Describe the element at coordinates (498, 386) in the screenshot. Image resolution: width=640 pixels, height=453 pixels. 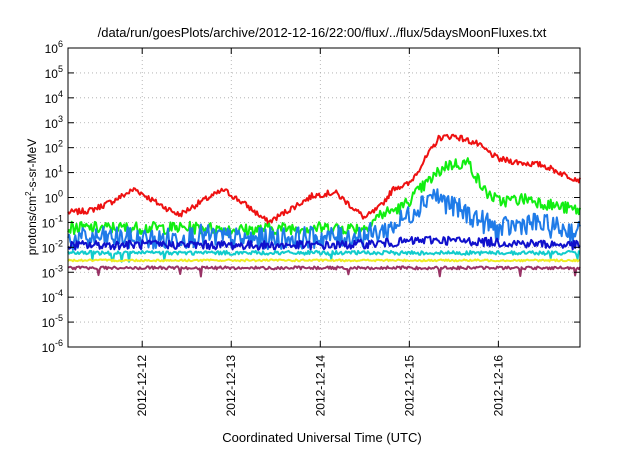
I see `x-tick-label: 2012-12-16` at that location.